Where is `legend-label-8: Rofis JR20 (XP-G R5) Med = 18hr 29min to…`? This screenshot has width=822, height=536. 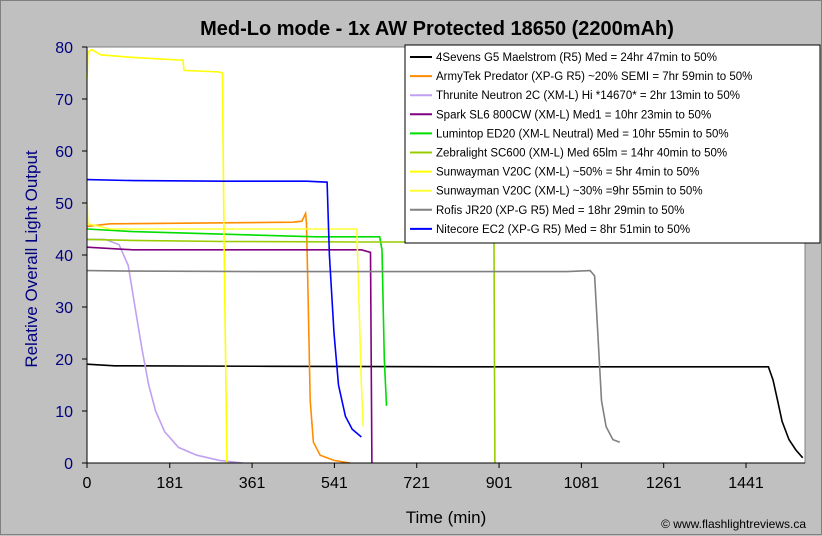
legend-label-8: Rofis JR20 (XP-G R5) Med = 18hr 29min to… is located at coordinates (560, 211).